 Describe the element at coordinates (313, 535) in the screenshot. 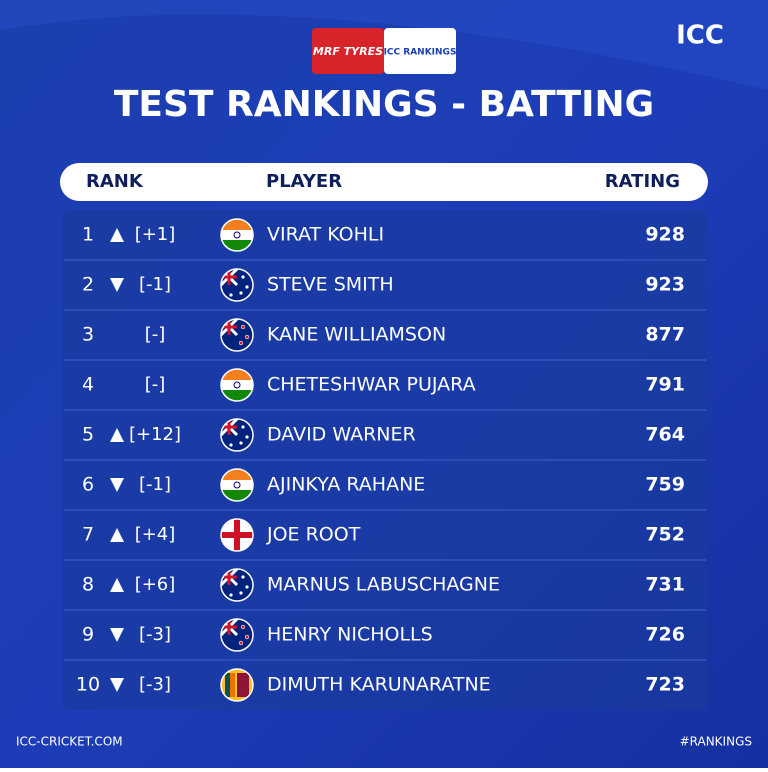

I see `player: JOE ROOT` at that location.